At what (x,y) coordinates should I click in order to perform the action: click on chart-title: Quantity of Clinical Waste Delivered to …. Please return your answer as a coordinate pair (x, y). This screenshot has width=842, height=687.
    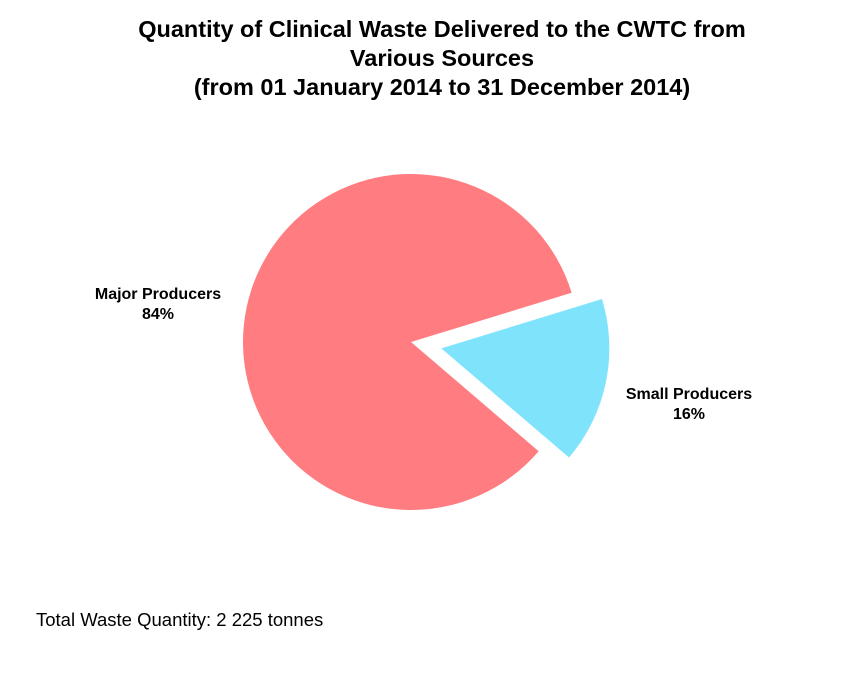
    Looking at the image, I should click on (421, 58).